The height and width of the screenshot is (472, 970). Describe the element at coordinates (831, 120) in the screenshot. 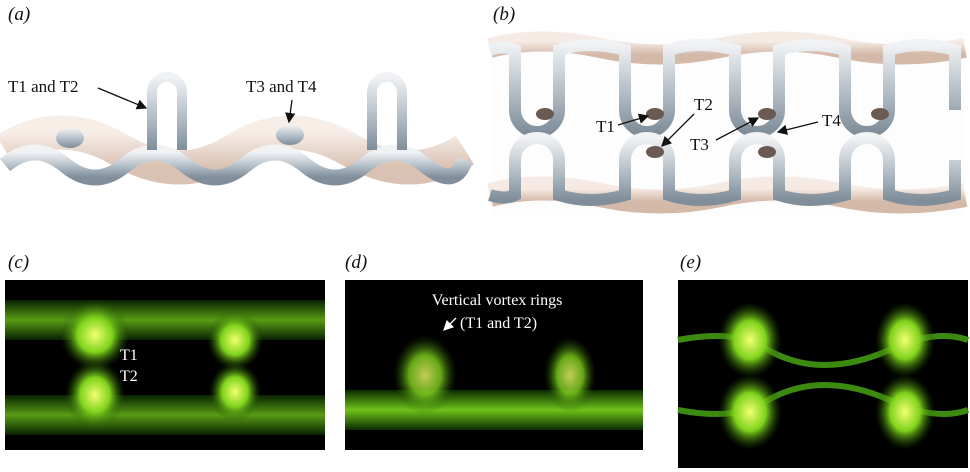

I see `annotation: T4` at that location.